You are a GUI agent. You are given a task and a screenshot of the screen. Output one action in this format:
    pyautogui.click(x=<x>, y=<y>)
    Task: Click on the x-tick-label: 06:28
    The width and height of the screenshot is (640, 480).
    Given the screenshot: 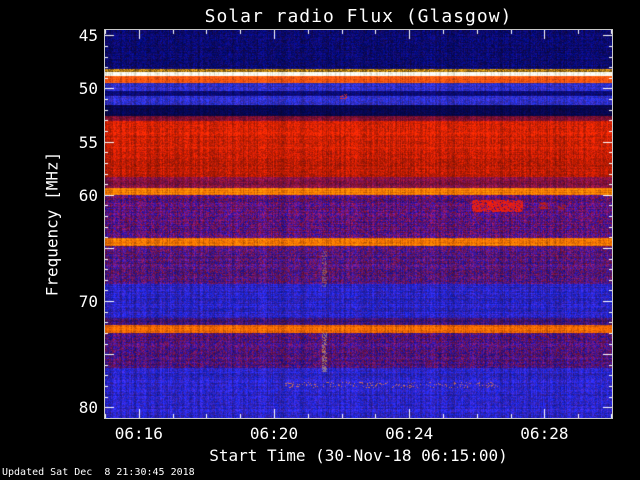 What is the action you would take?
    pyautogui.click(x=544, y=433)
    